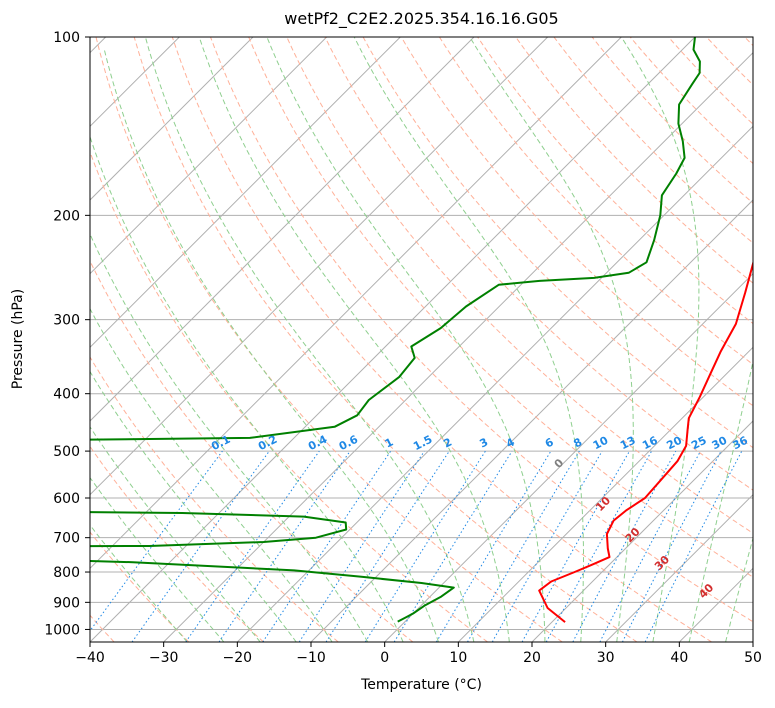 This screenshot has width=775, height=708. What do you see at coordinates (164, 658) in the screenshot?
I see `x-tick-label: −30` at bounding box center [164, 658].